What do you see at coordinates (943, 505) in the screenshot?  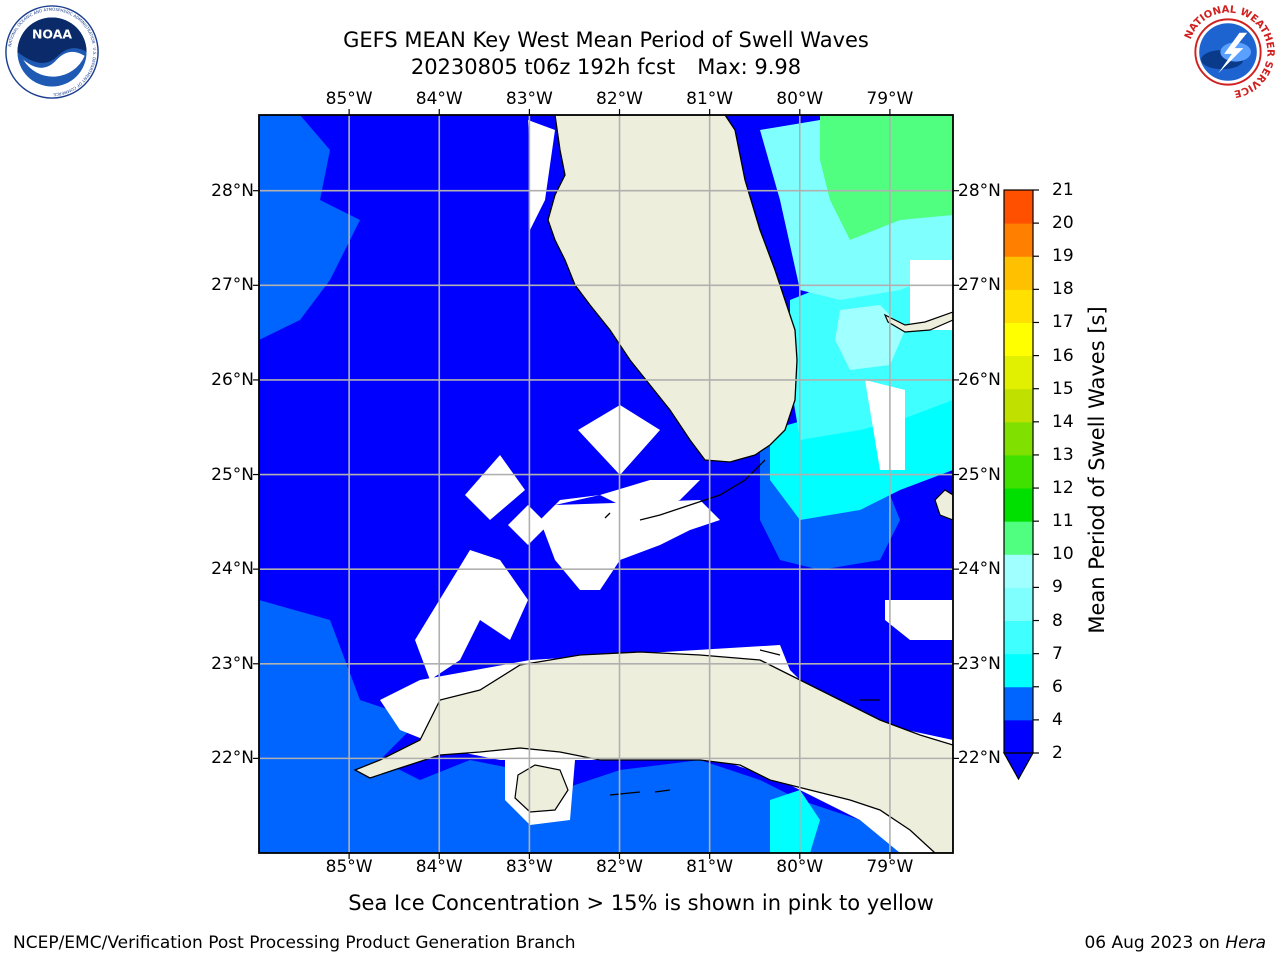 I see `andros-land` at bounding box center [943, 505].